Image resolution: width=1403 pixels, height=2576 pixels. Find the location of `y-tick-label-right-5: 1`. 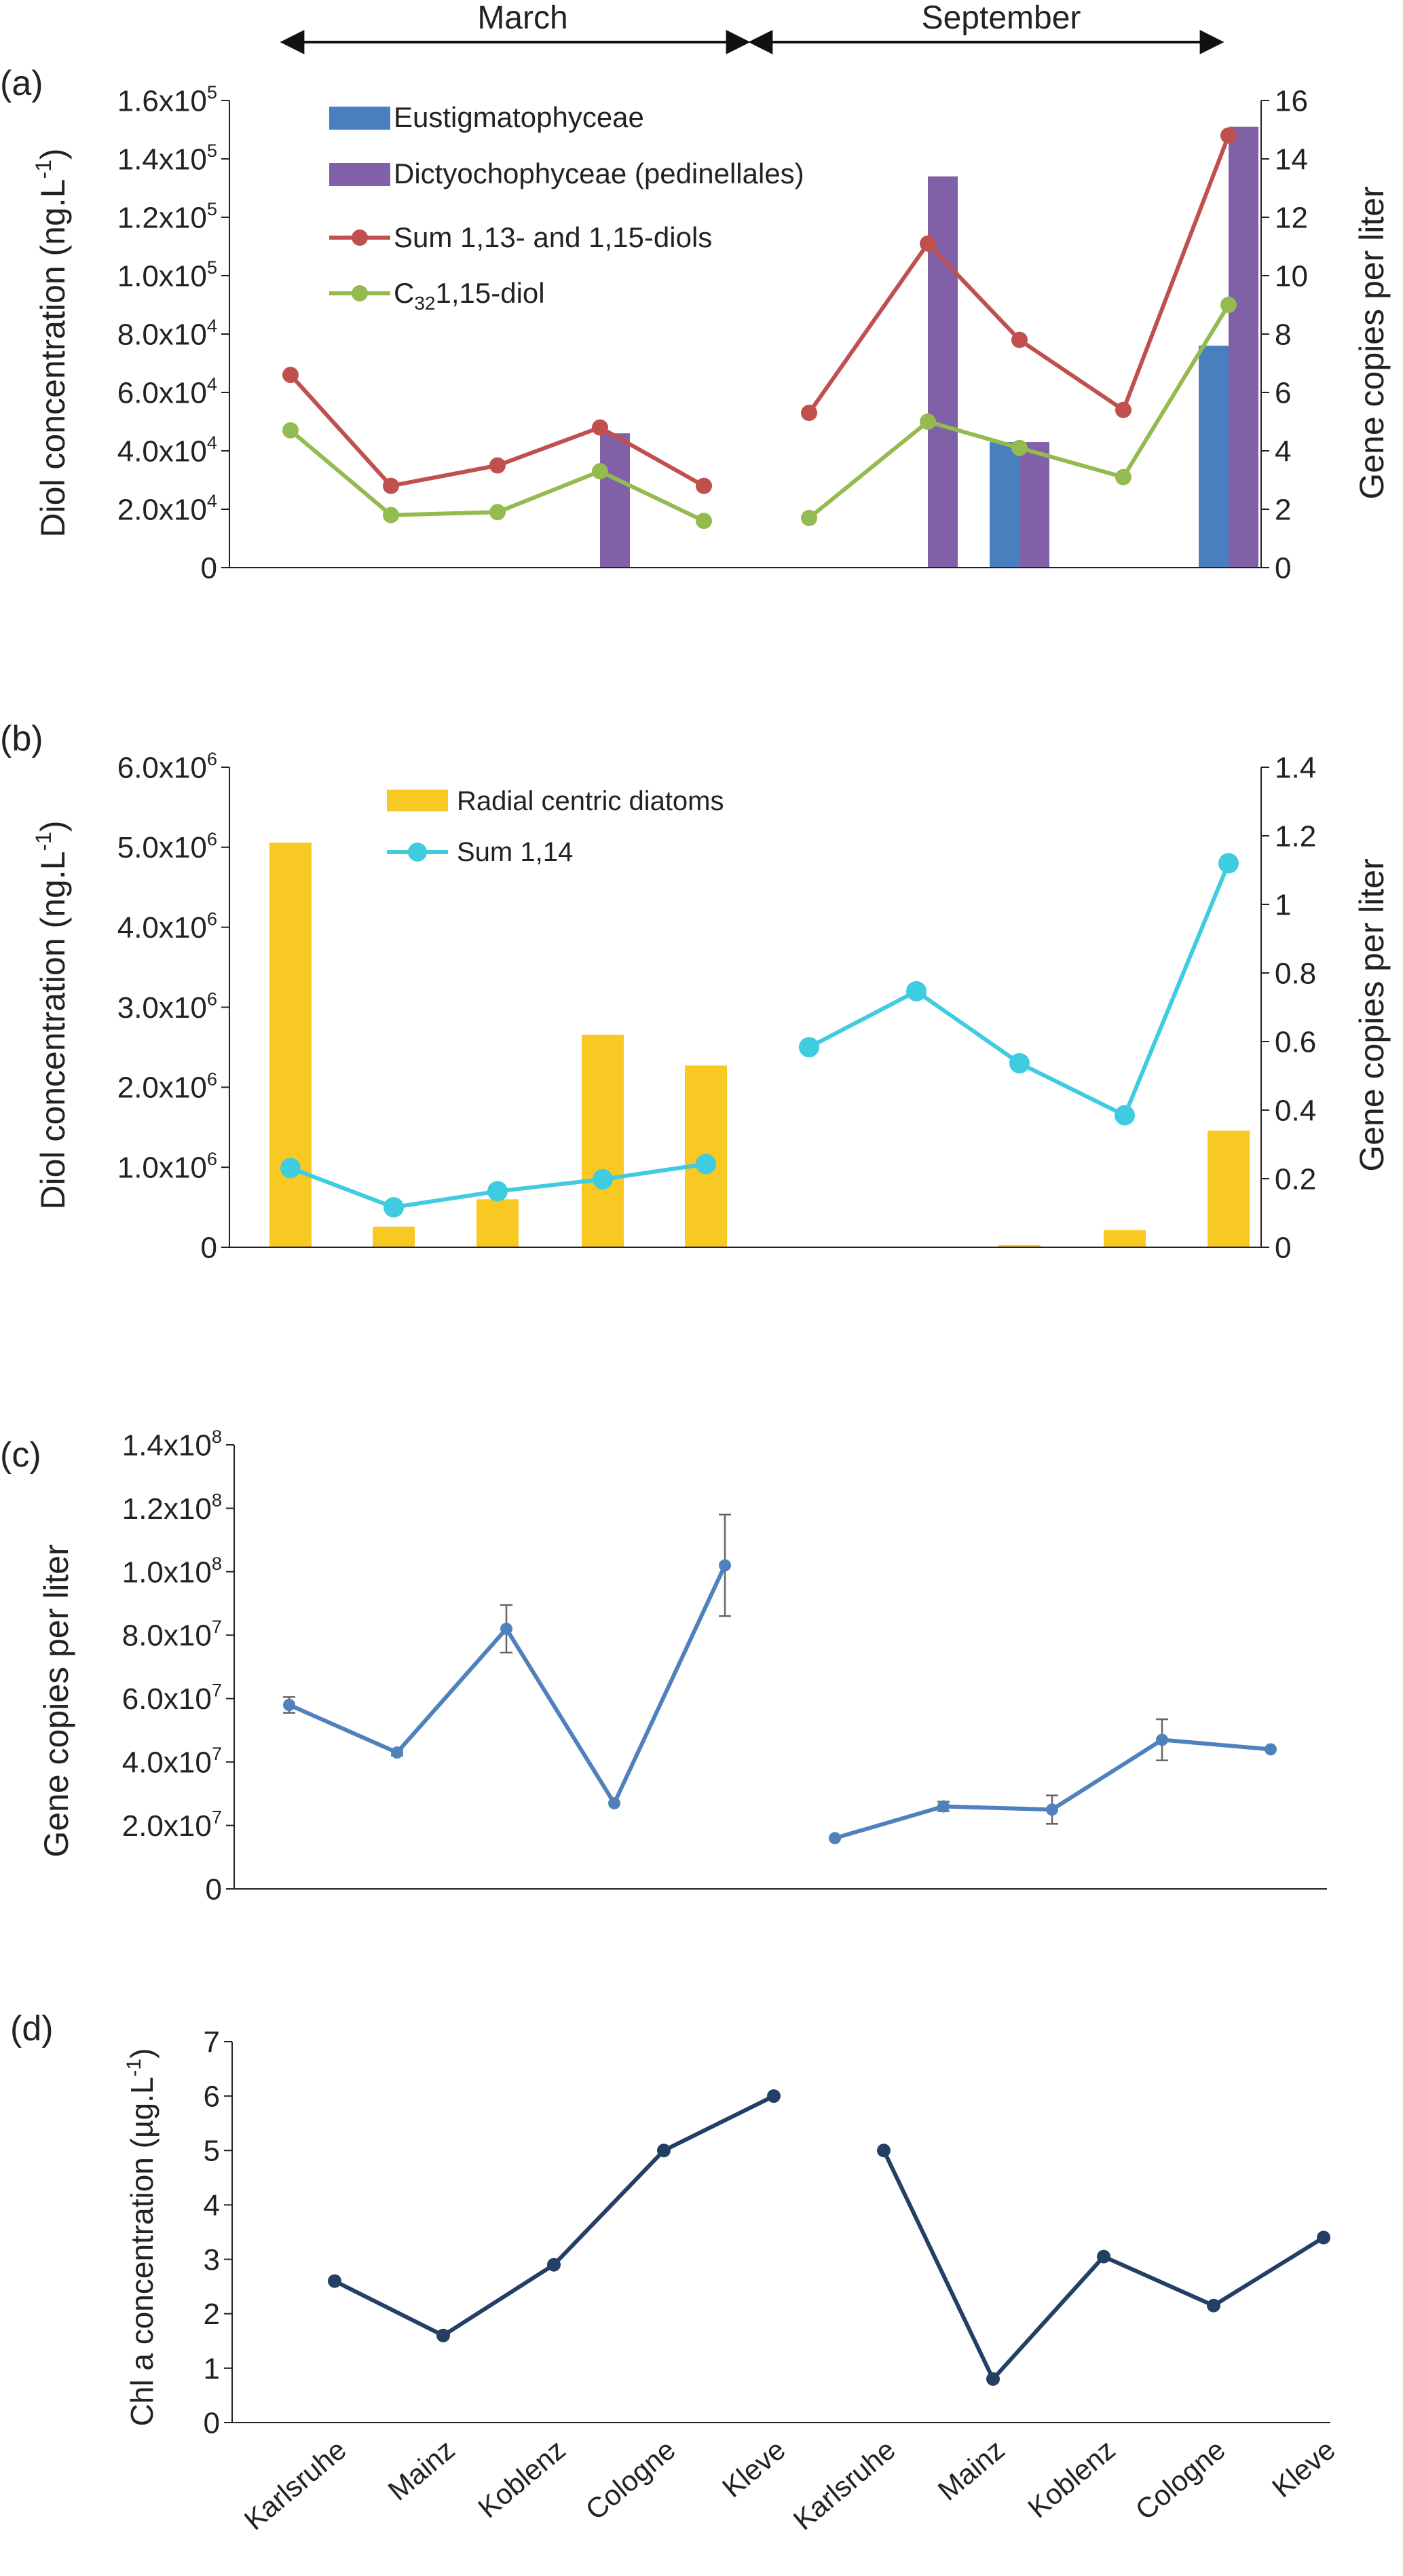

y-tick-label-right-5: 1 is located at coordinates (1283, 905).